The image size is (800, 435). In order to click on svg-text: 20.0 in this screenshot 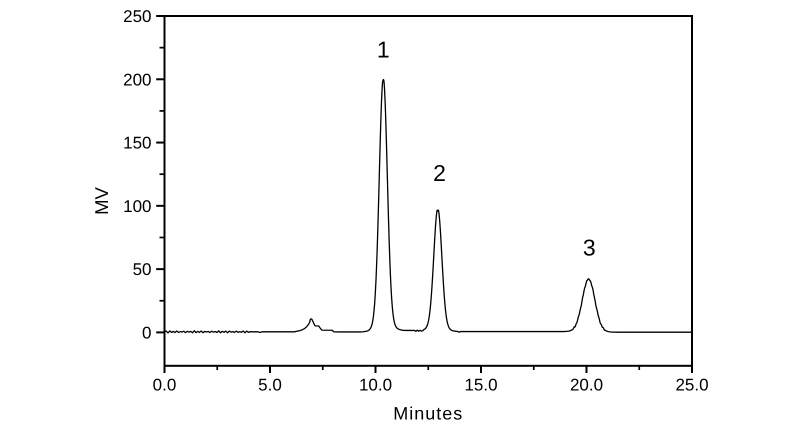, I will do `click(586, 385)`.